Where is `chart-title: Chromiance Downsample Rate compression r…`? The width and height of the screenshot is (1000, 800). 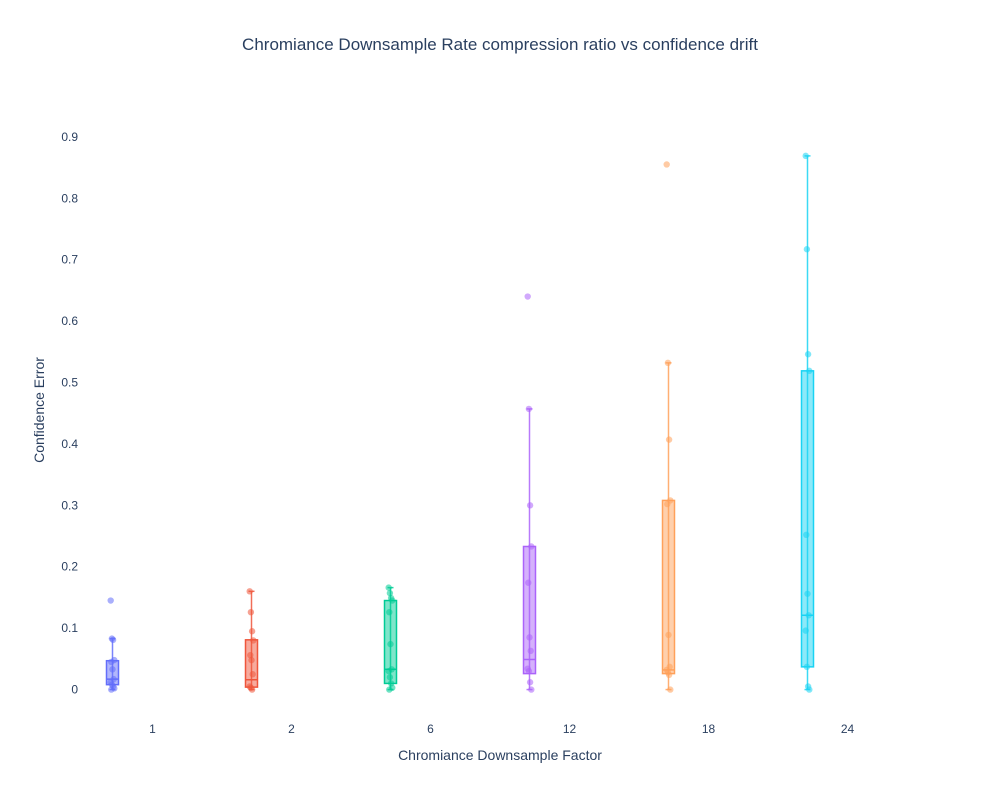 chart-title: Chromiance Downsample Rate compression r… is located at coordinates (500, 44).